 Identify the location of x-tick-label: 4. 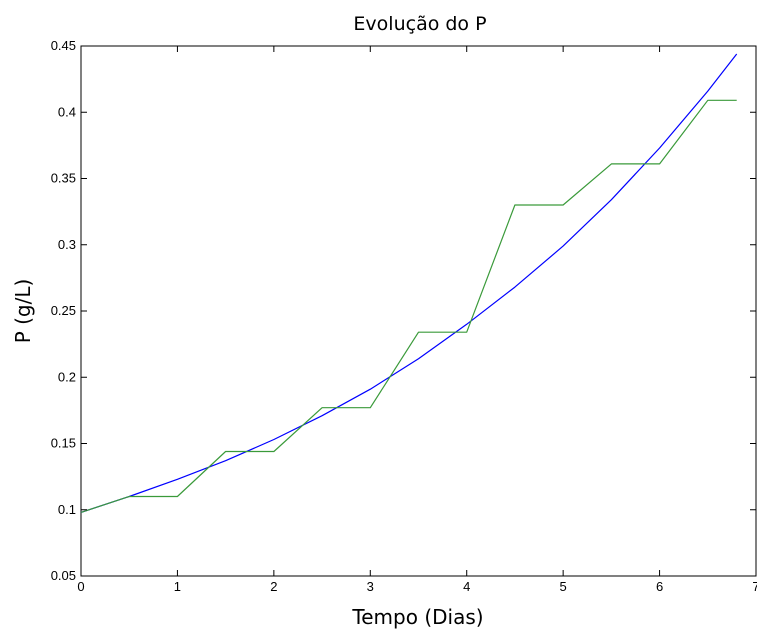
(466, 586).